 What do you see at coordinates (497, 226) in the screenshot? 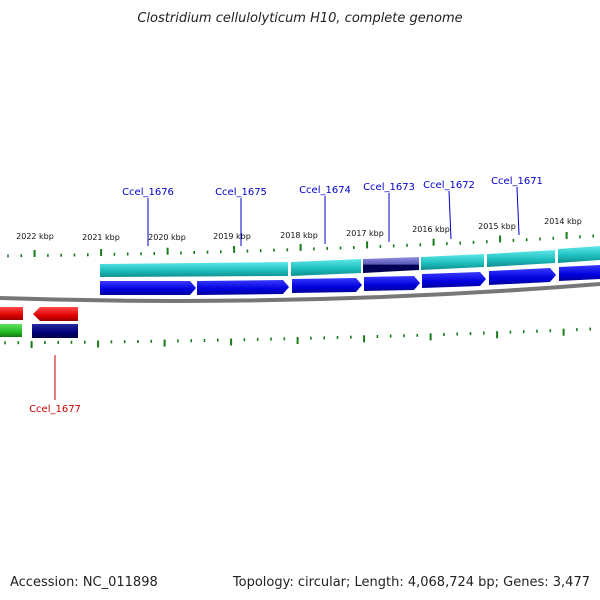
I see `scale-label: 2015 kbp` at bounding box center [497, 226].